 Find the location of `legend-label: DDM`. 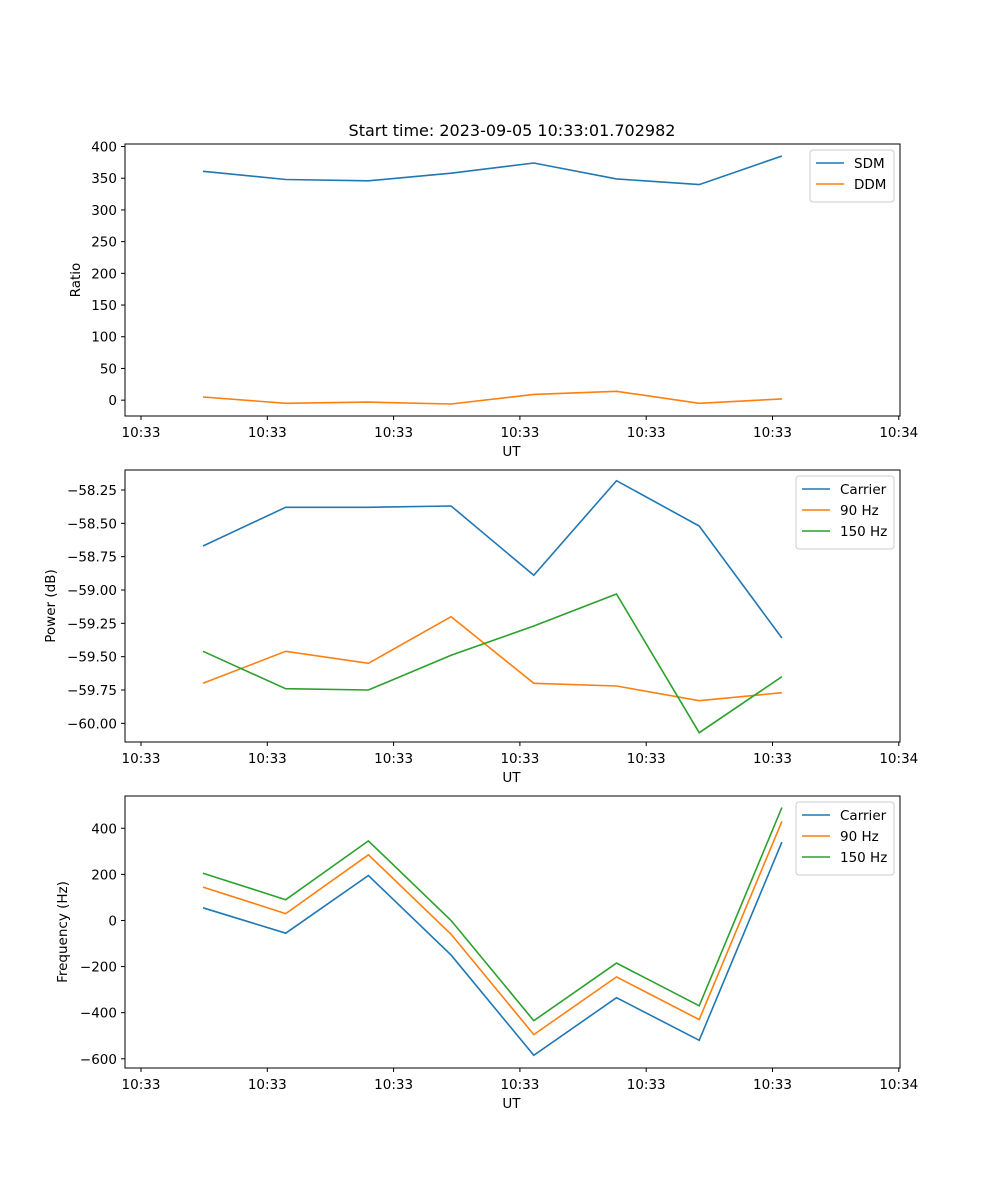

legend-label: DDM is located at coordinates (870, 185).